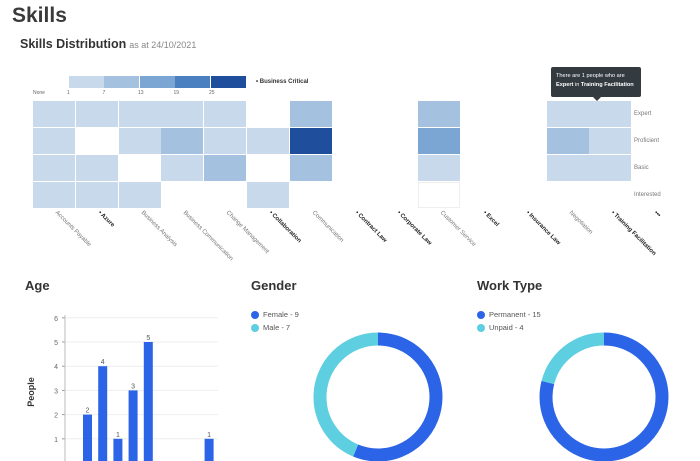 This screenshot has height=461, width=700. Describe the element at coordinates (103, 362) in the screenshot. I see `bar-data-label: 4` at that location.